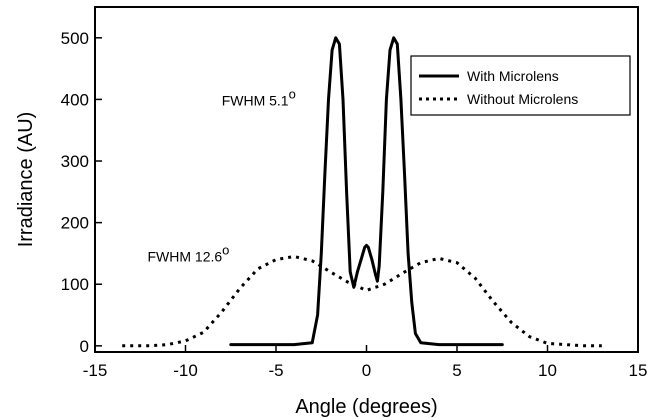 The image size is (658, 418). I want to click on x-tick-label: -10, so click(185, 370).